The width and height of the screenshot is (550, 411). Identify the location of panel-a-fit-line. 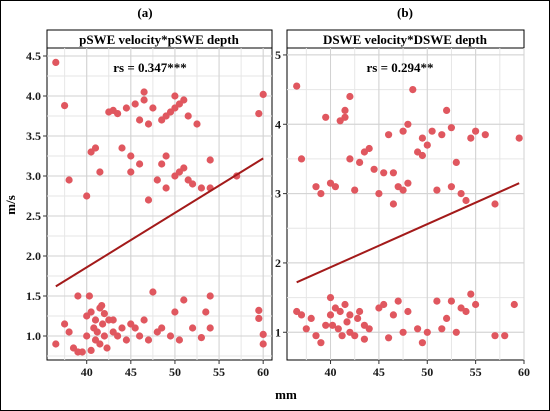
(159, 222).